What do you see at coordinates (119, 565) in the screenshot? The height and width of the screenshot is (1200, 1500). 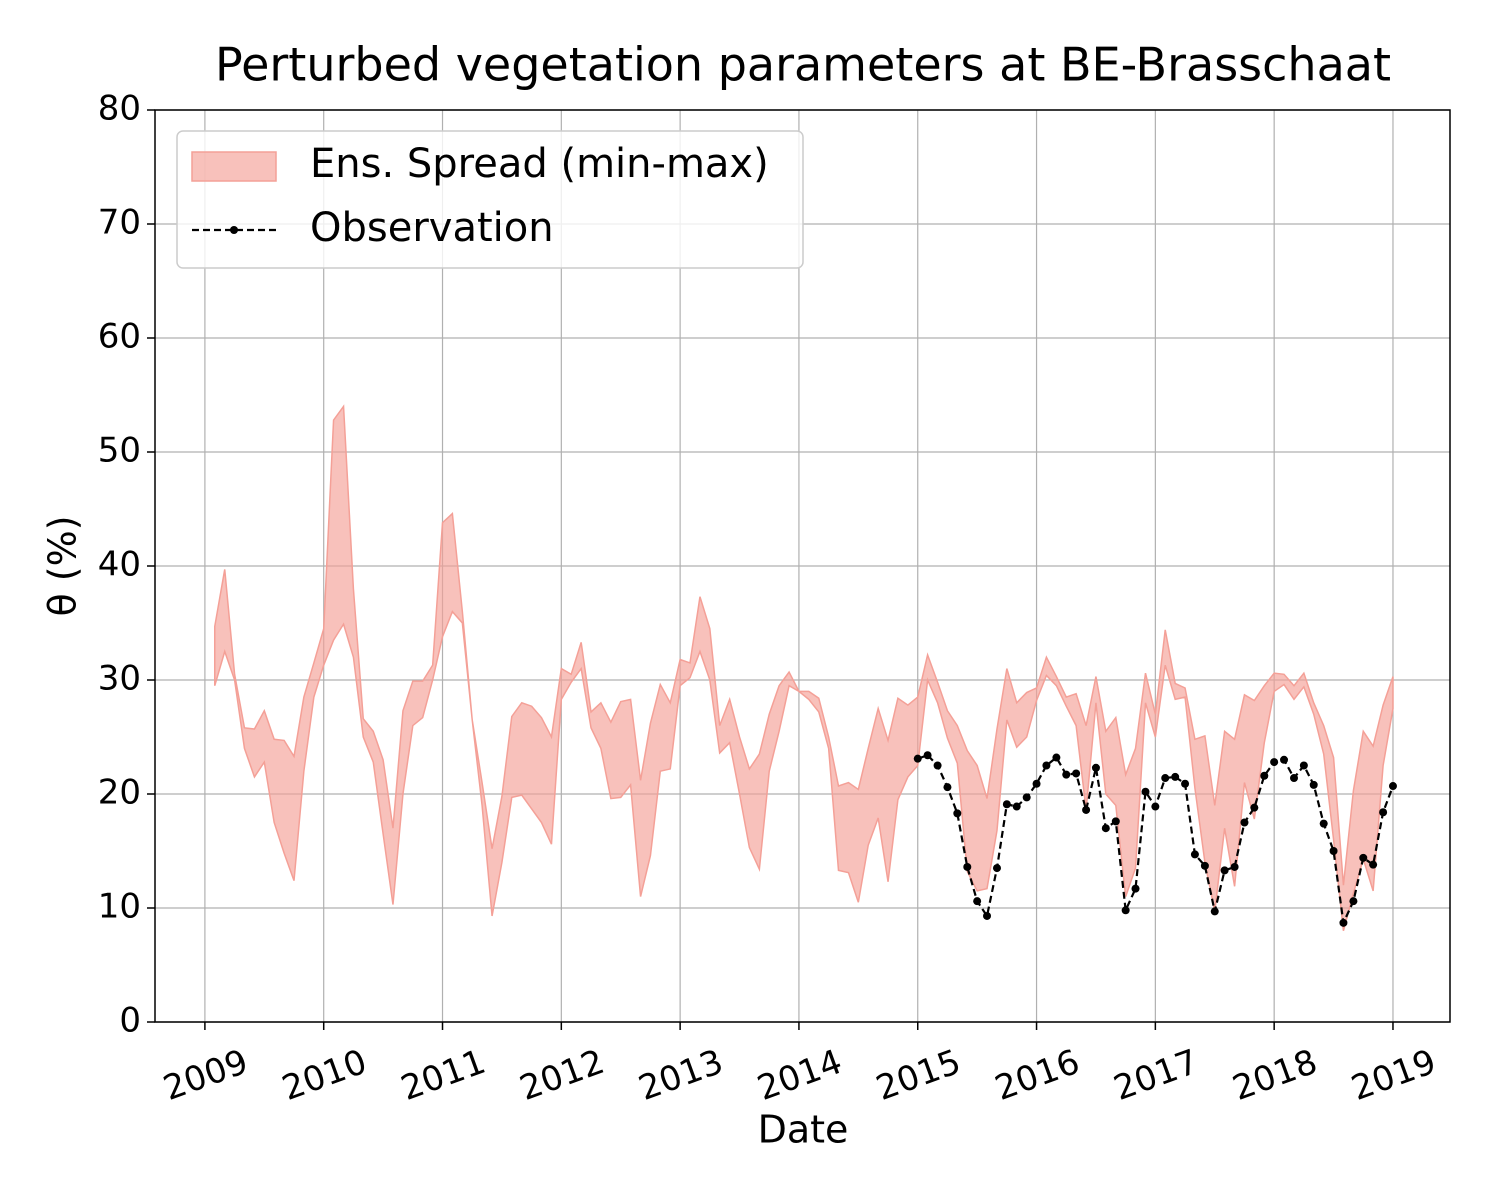 I see `y-tick-label: 40` at bounding box center [119, 565].